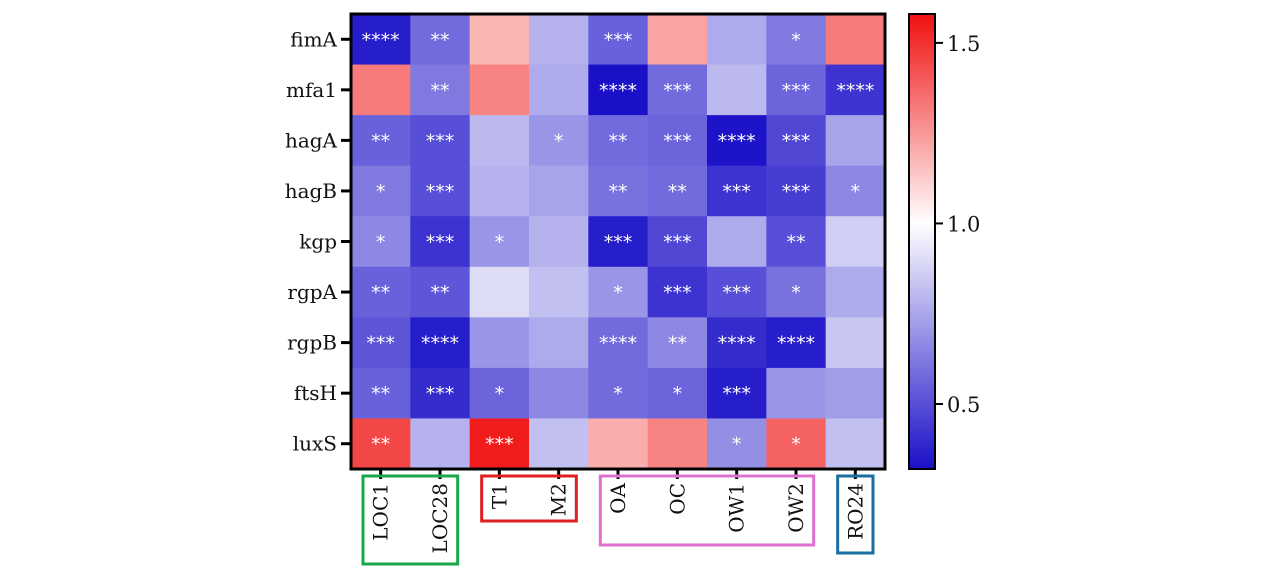 Image resolution: width=1281 pixels, height=575 pixels. I want to click on row-label: rgpA, so click(312, 292).